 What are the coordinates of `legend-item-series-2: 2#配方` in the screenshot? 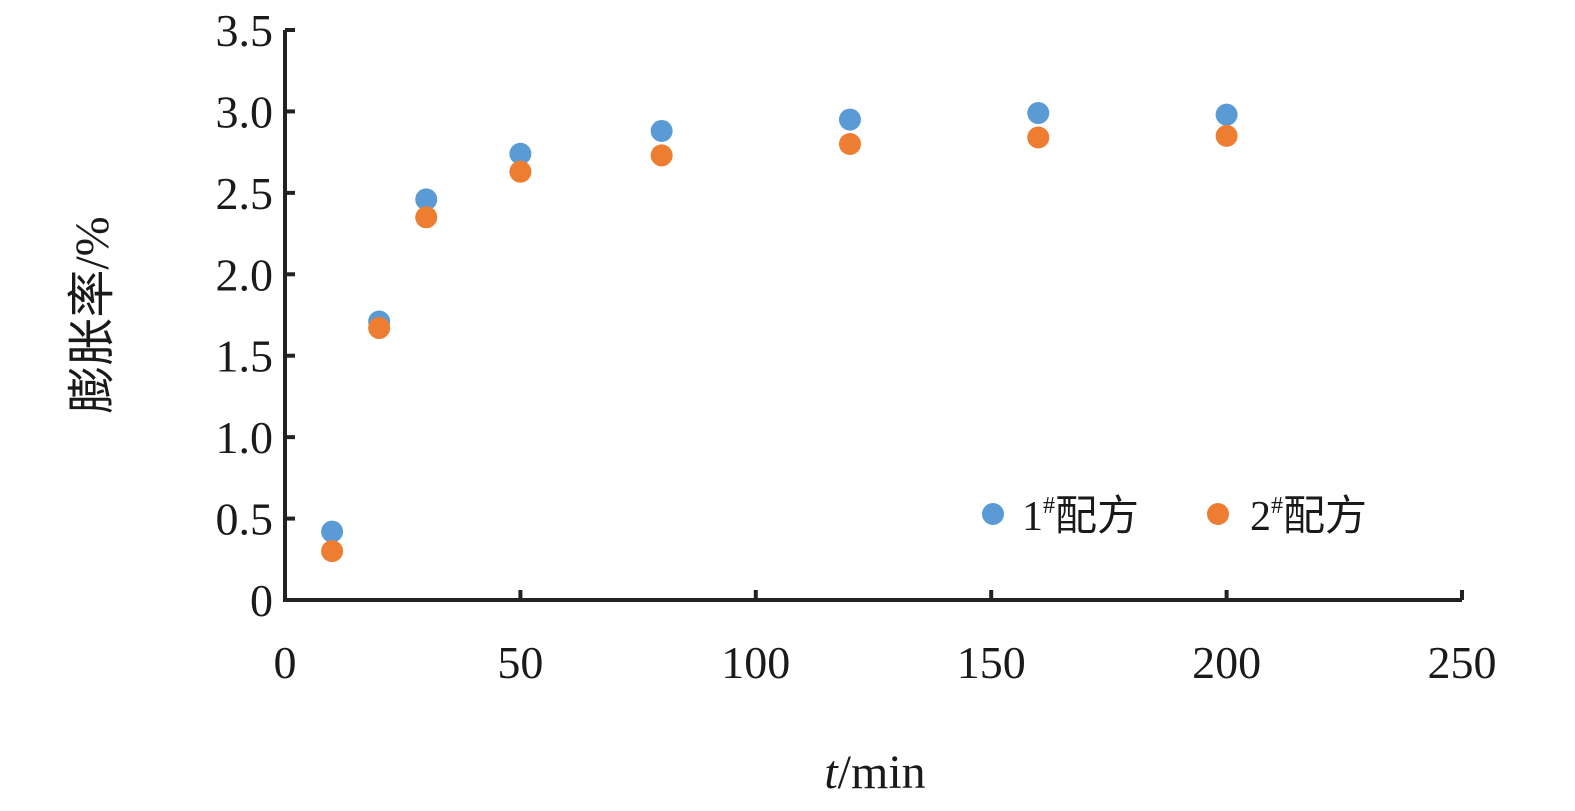 It's located at (1287, 516).